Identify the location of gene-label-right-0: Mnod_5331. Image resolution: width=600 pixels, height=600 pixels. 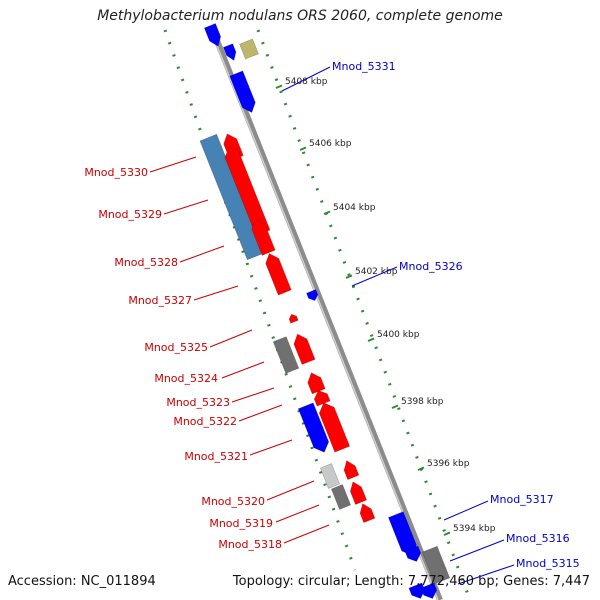
(364, 66).